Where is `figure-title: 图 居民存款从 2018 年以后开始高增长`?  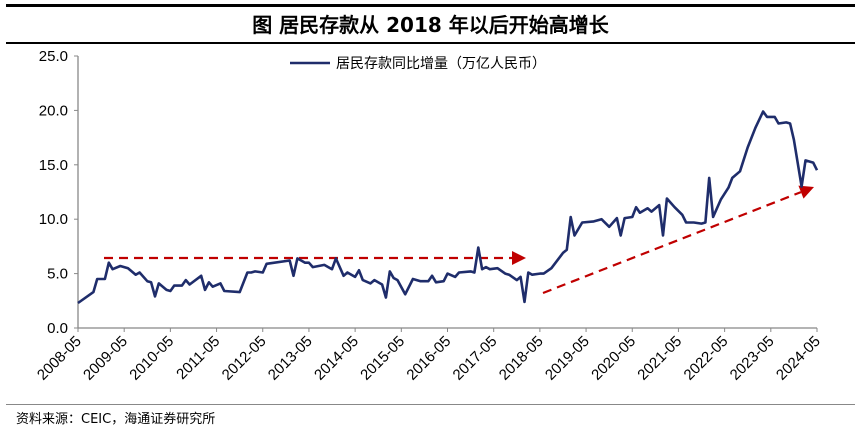
figure-title: 图 居民存款从 2018 年以后开始高增长 is located at coordinates (430, 25).